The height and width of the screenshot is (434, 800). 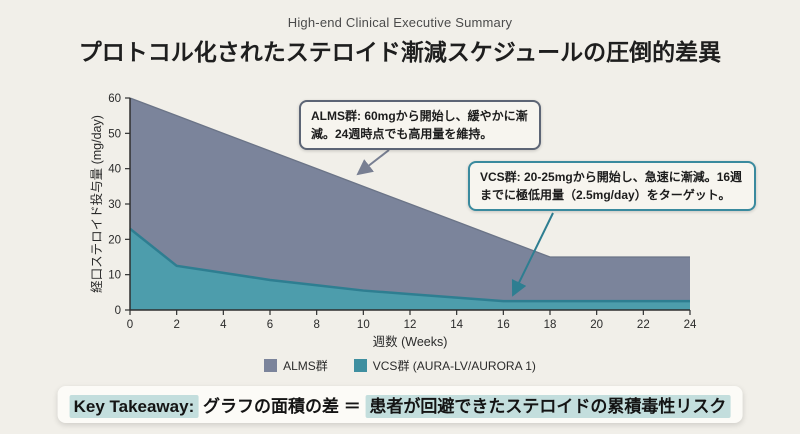 I want to click on x-tick-label: 10, so click(x=363, y=325).